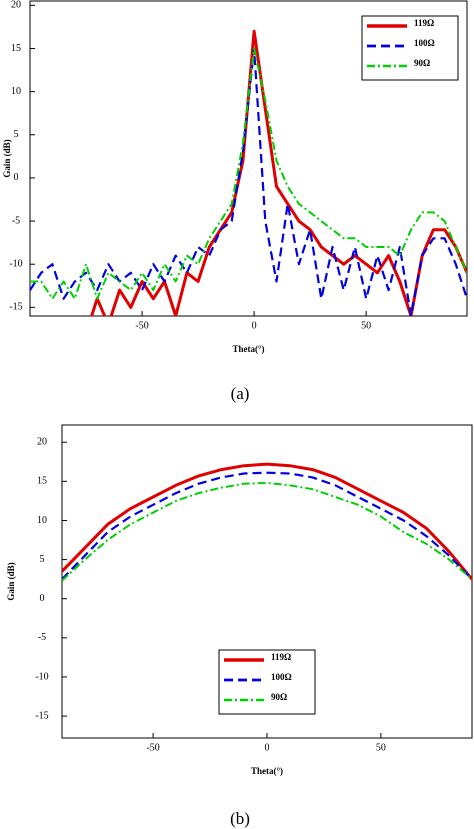 This screenshot has width=474, height=829. I want to click on plot-lines, so click(267, 522).